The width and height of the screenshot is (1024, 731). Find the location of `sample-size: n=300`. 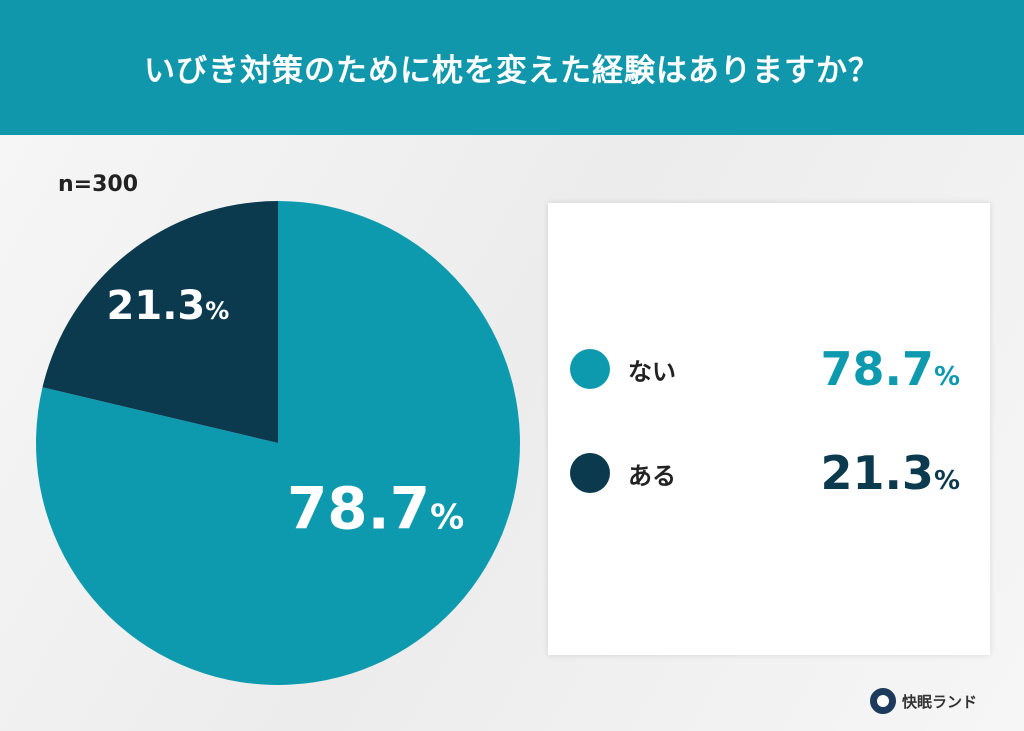

sample-size: n=300 is located at coordinates (98, 184).